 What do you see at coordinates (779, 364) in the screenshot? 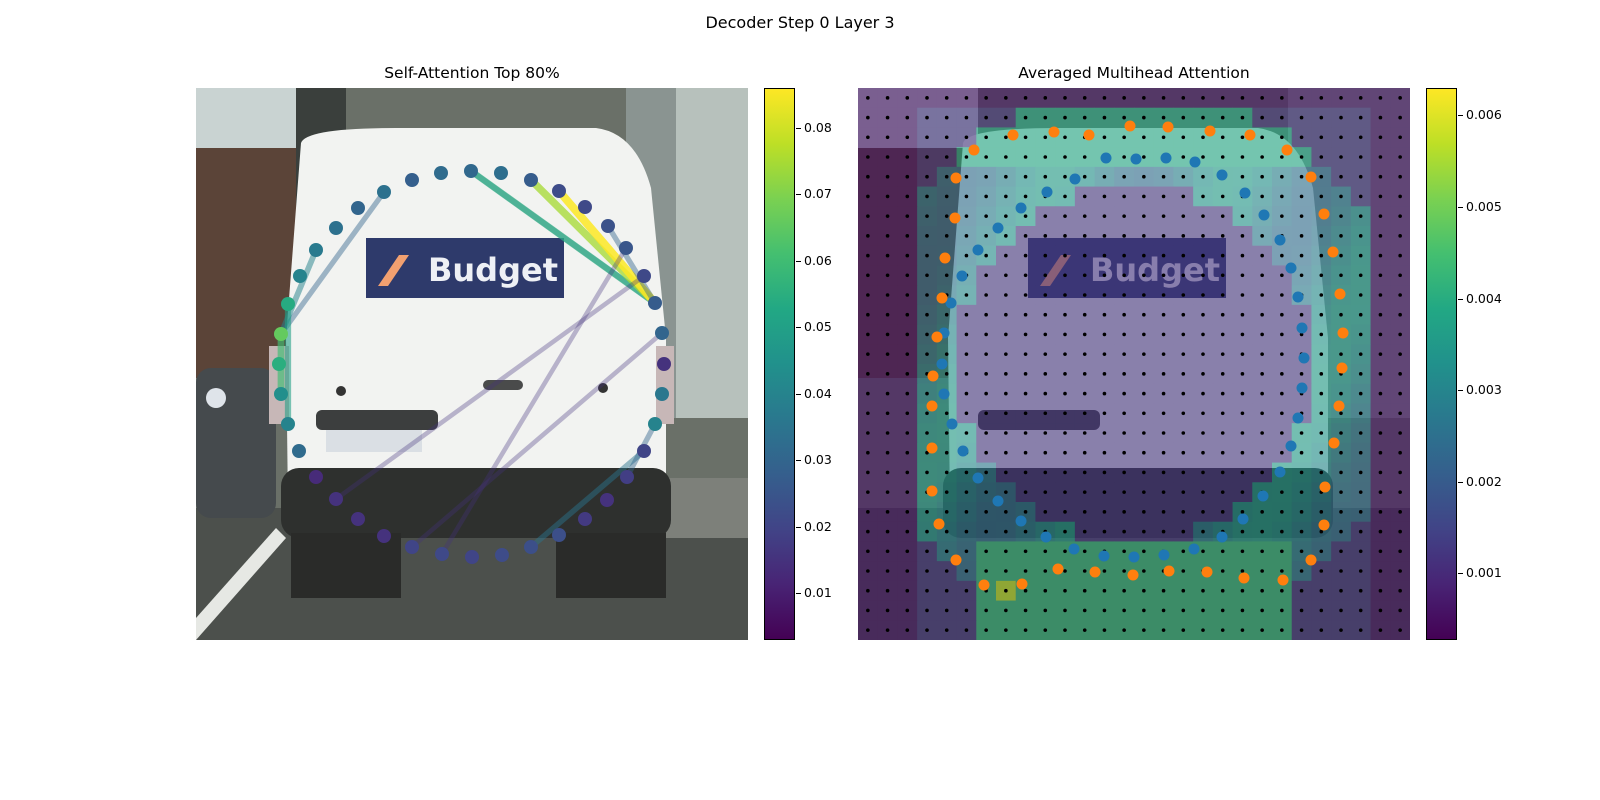
I see `colorbar-left` at bounding box center [779, 364].